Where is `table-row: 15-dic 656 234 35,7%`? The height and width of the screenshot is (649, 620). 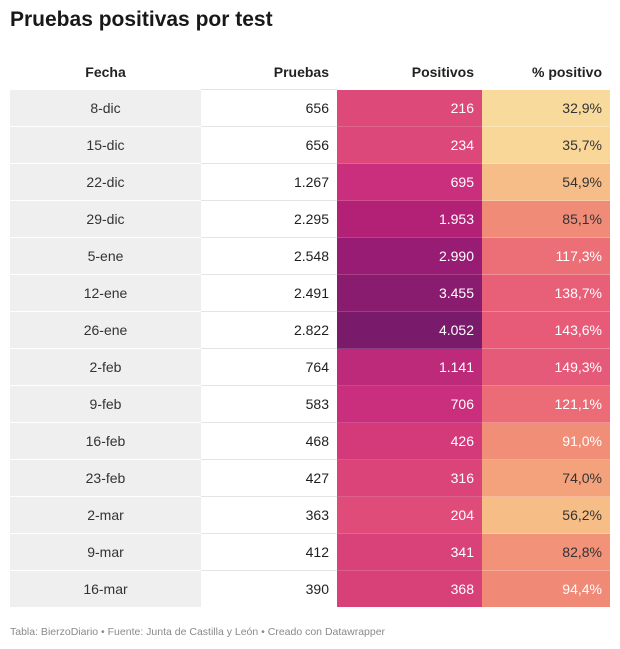
table-row: 15-dic 656 234 35,7% is located at coordinates (310, 145).